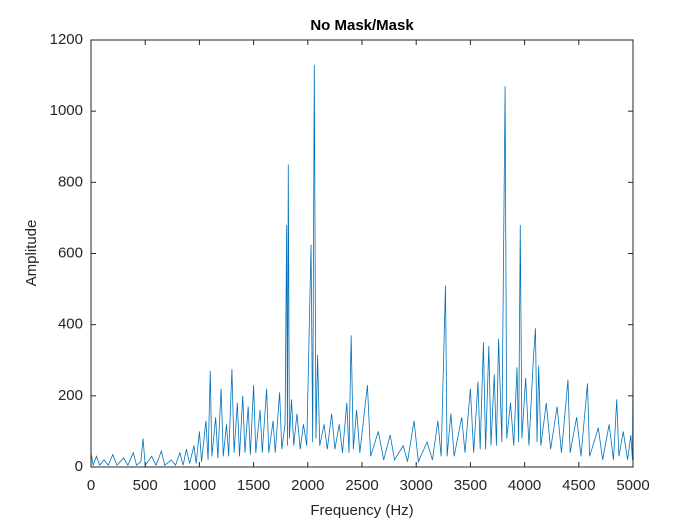  I want to click on chart-title: No Mask/Mask, so click(362, 25).